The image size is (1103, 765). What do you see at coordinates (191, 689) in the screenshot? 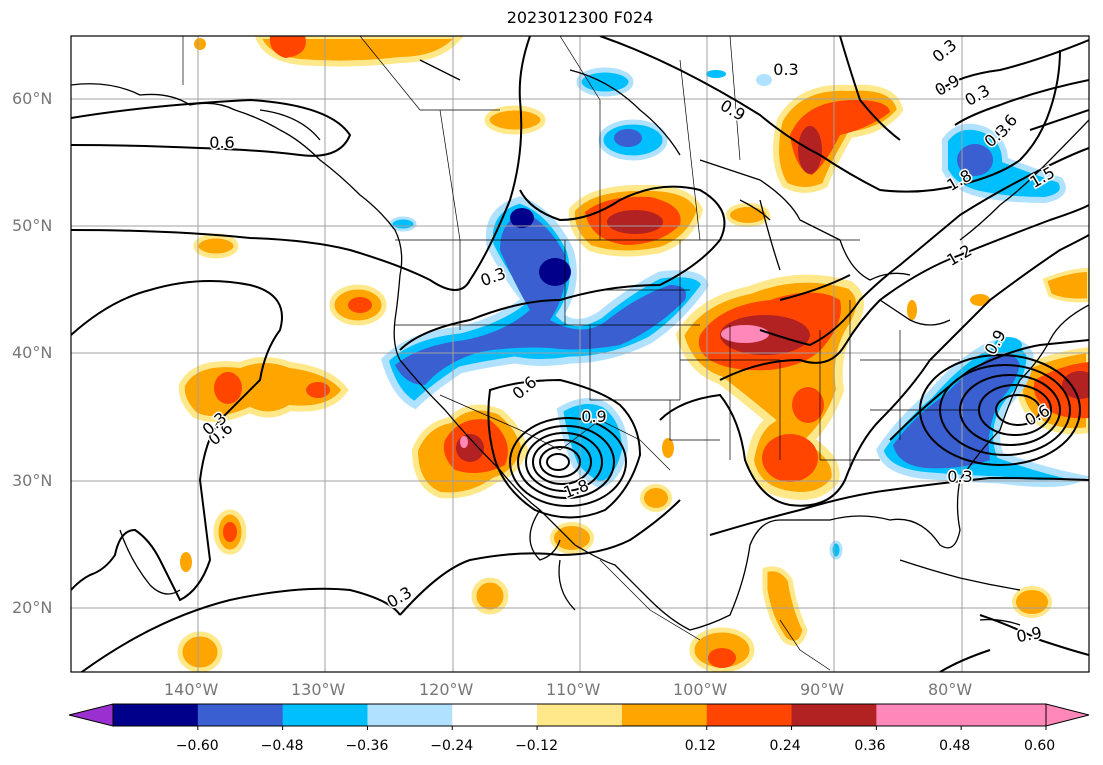
I see `longitude-label: 140°W` at bounding box center [191, 689].